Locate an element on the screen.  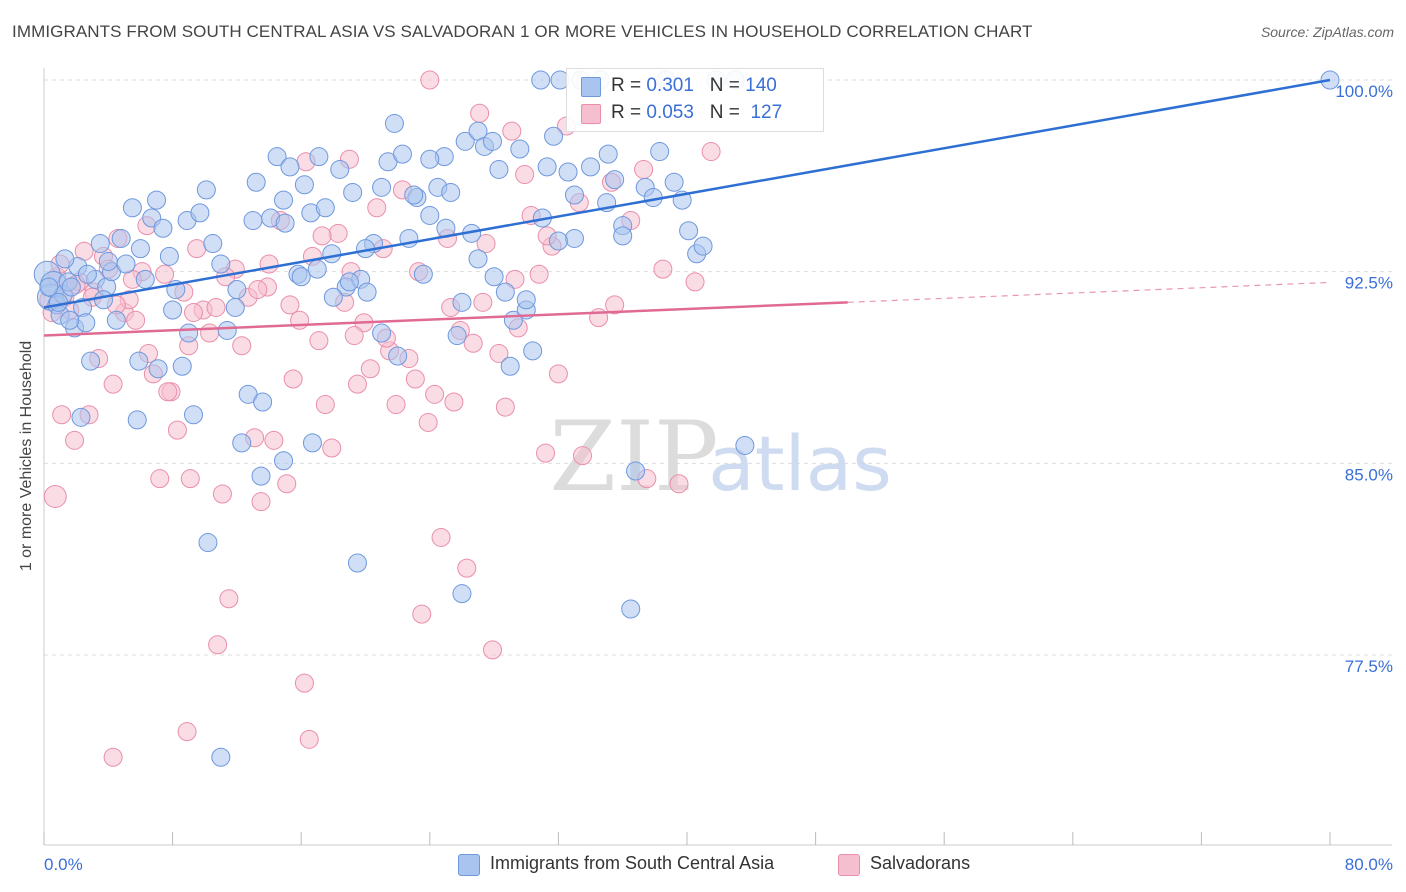
watermark: ZIP atlas is located at coordinates (720, 457).